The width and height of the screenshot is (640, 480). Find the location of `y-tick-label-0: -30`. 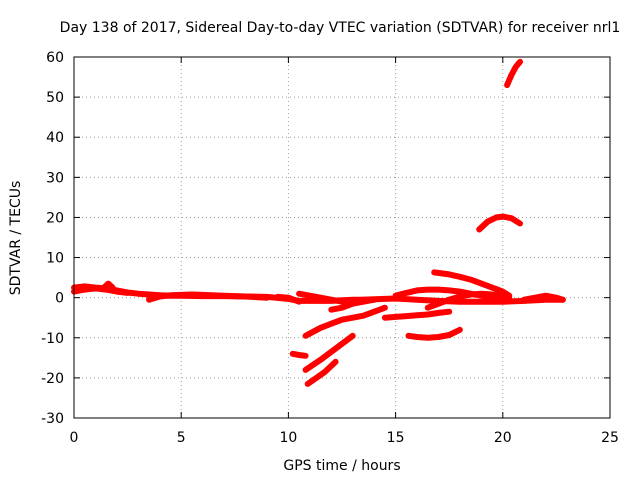

y-tick-label-0: -30 is located at coordinates (52, 419).